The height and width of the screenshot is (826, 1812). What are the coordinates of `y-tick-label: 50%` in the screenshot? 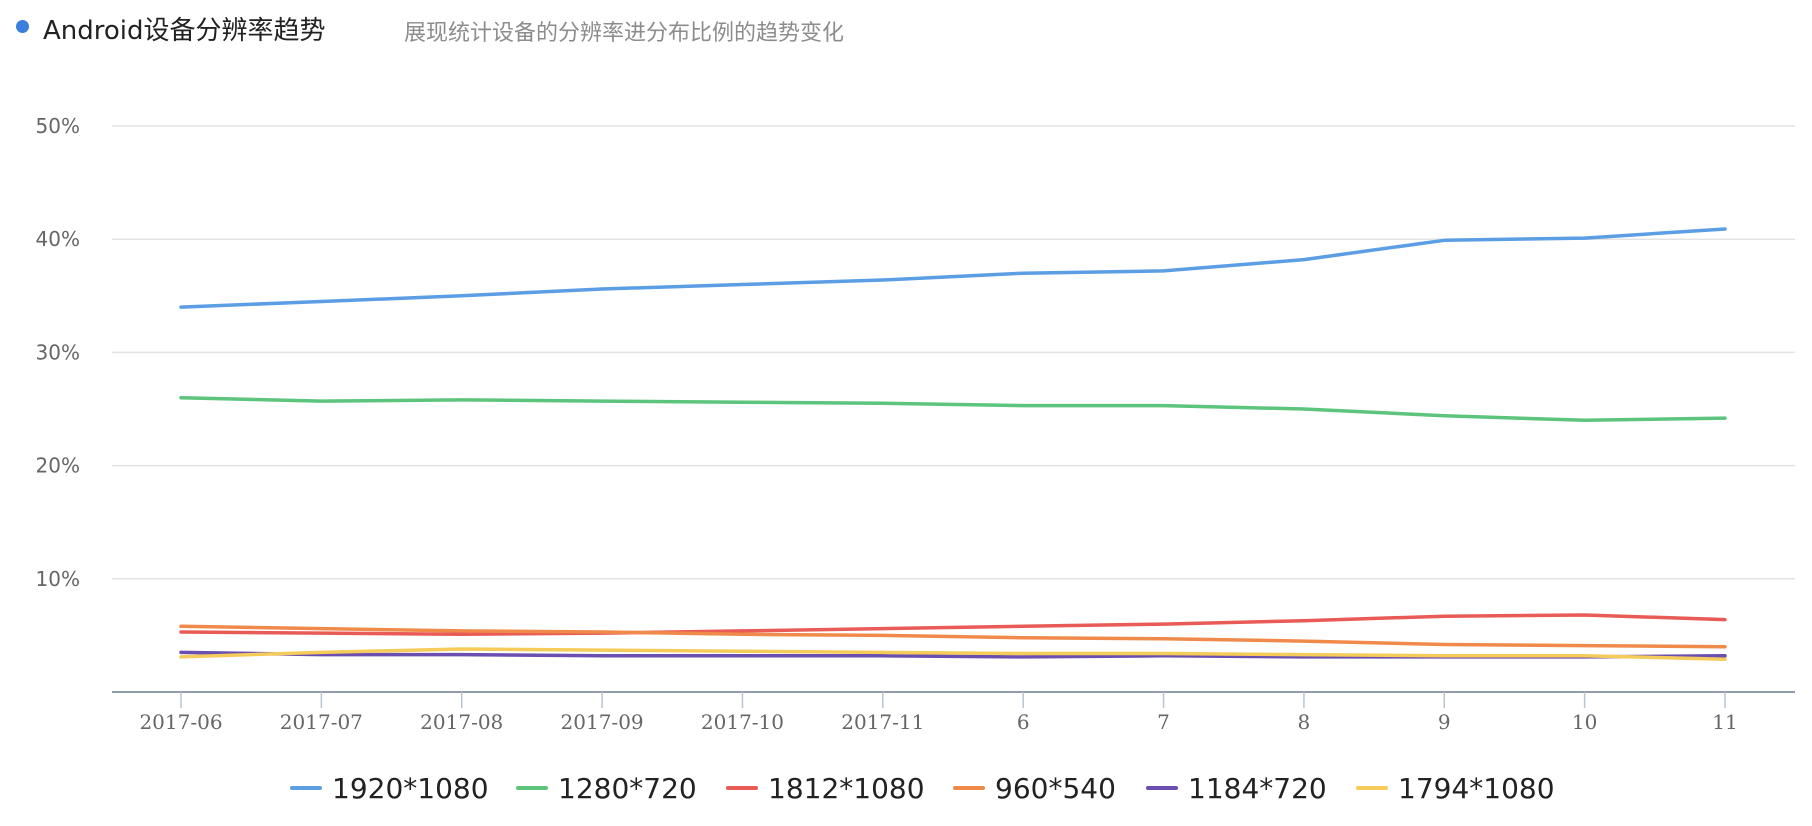 It's located at (58, 126).